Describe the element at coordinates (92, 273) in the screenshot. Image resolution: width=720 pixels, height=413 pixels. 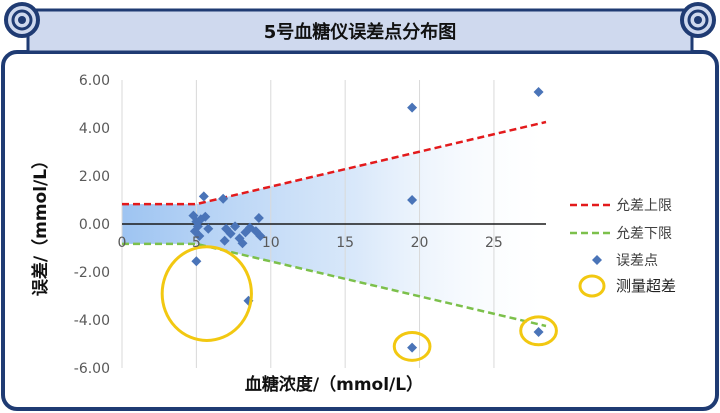
I see `y-tick-label: -2.00` at that location.